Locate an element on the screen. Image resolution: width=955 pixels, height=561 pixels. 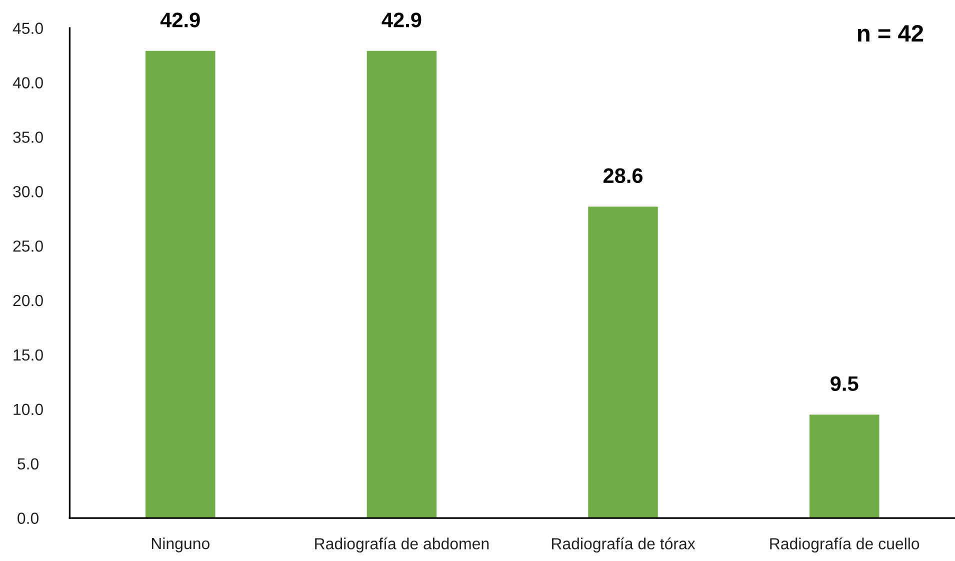
y-tick-label: 30.0 is located at coordinates (28, 192).